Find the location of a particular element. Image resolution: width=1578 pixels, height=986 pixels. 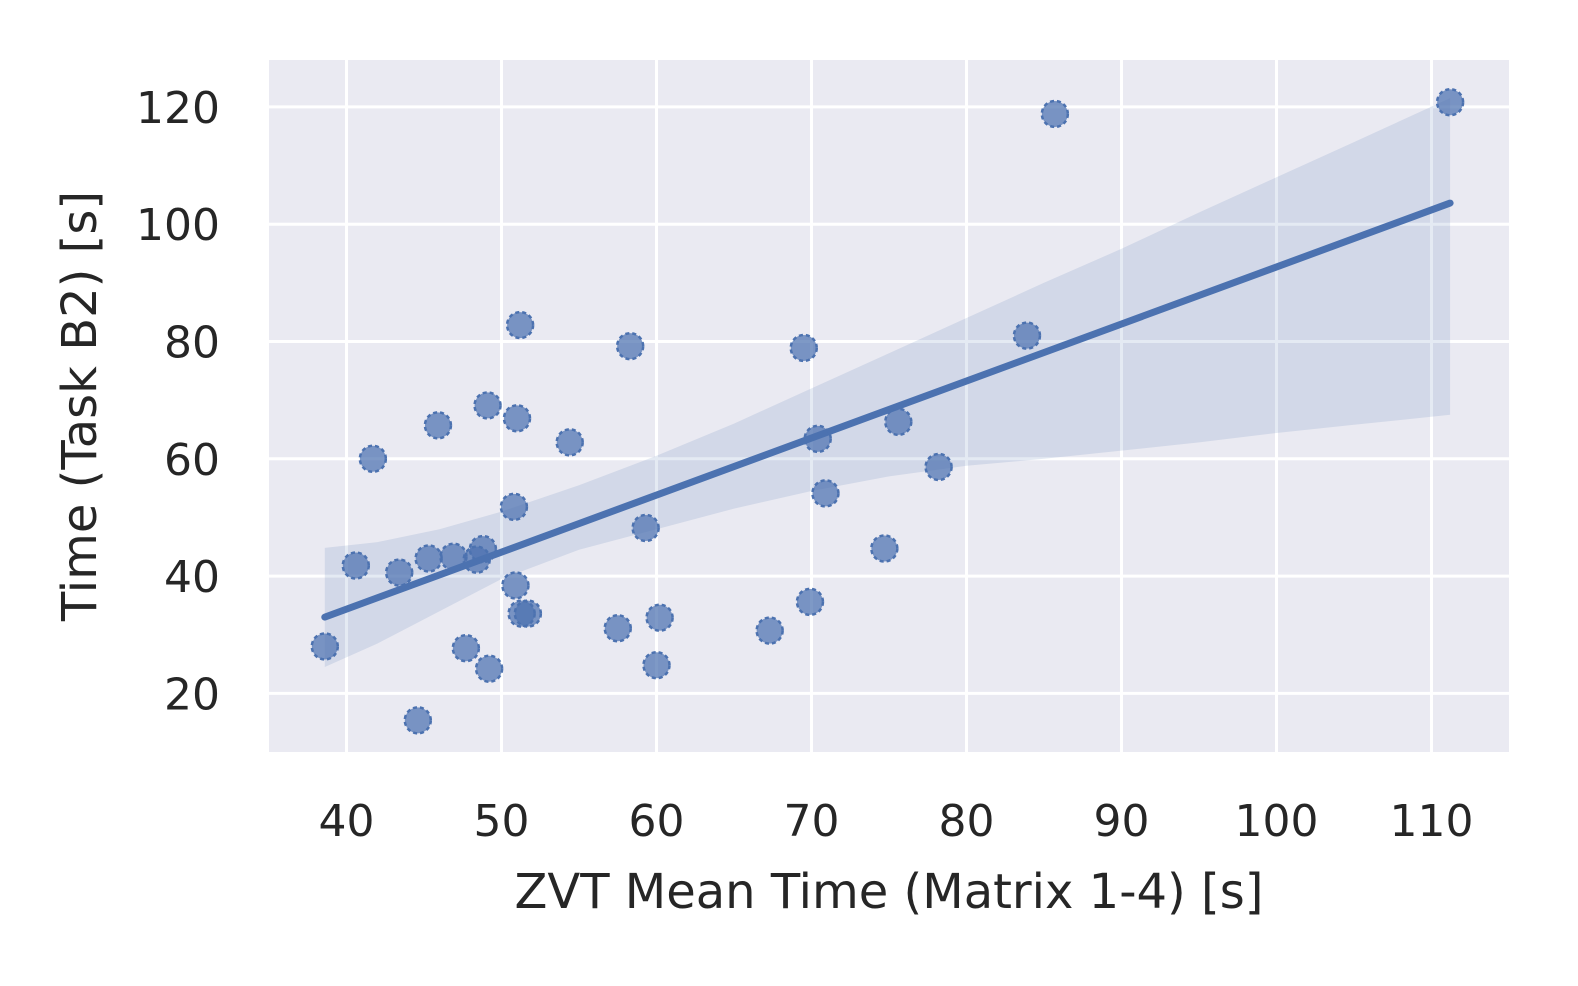

x-tick-label: 110 is located at coordinates (1432, 821).